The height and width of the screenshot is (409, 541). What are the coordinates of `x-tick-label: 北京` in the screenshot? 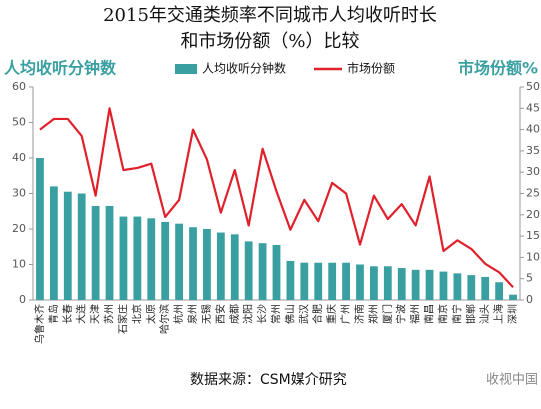 It's located at (136, 314).